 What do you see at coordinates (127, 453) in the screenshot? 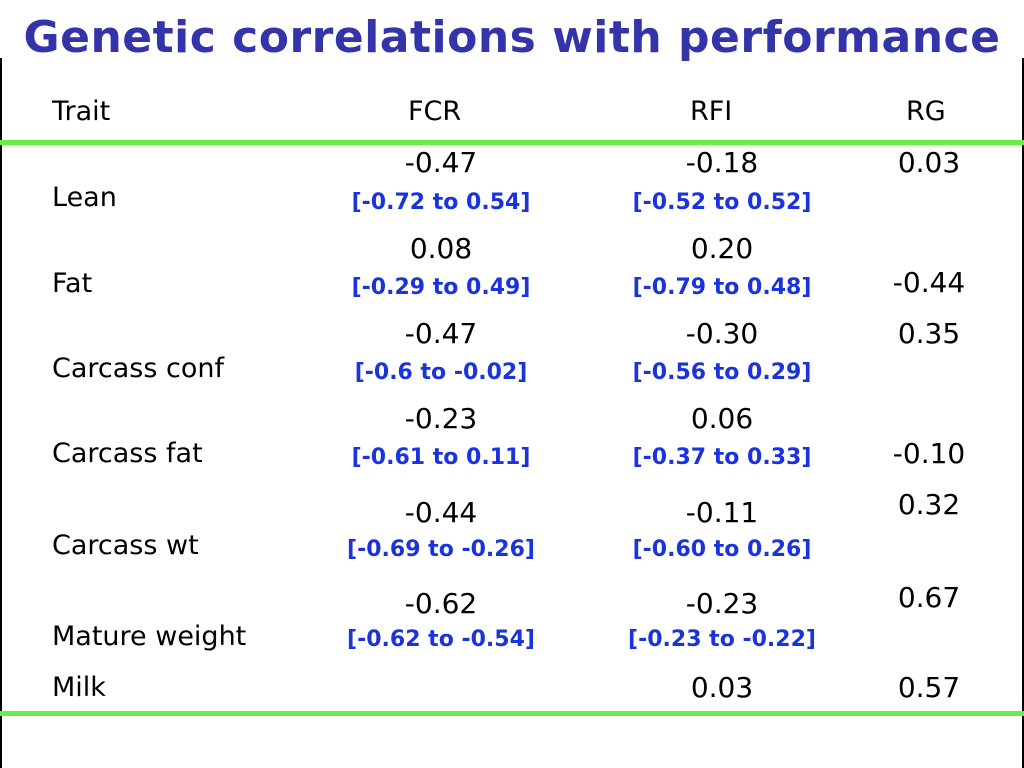
I see `trait-label: Carcass fat` at bounding box center [127, 453].